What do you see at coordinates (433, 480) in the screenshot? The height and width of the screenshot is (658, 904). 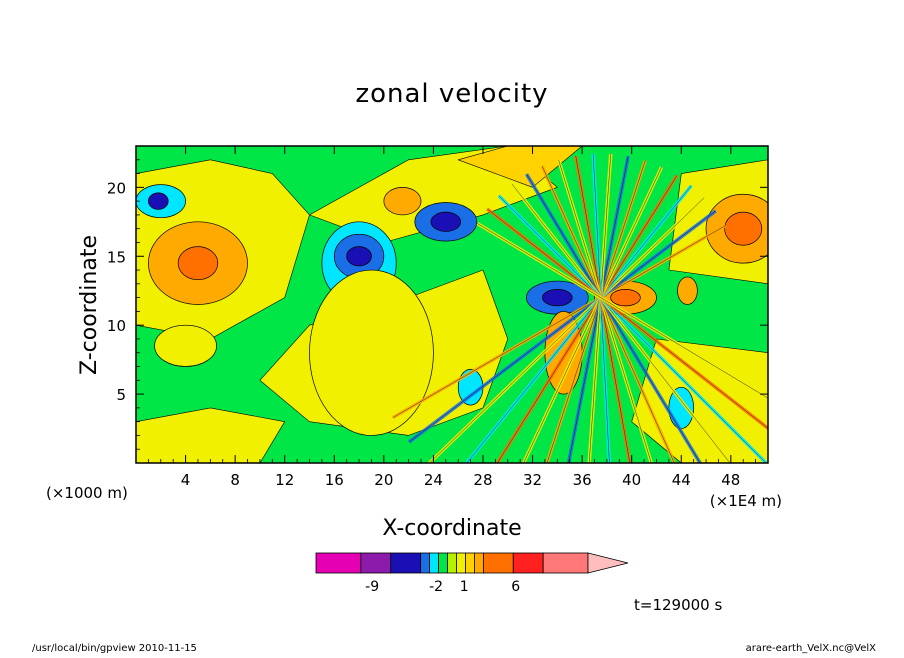 I see `x-tick-label-5: 24` at bounding box center [433, 480].